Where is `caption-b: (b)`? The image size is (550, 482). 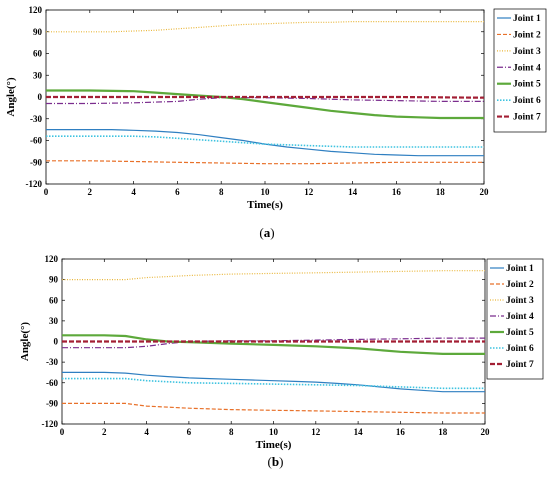 caption-b: (b) is located at coordinates (276, 461).